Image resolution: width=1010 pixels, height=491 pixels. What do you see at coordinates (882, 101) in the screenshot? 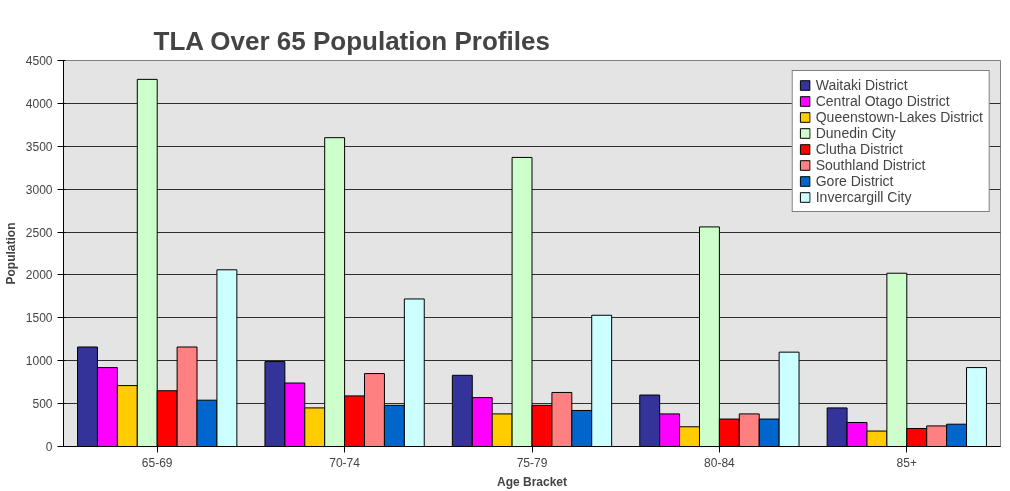
I see `legend-label: Central Otago District` at bounding box center [882, 101].